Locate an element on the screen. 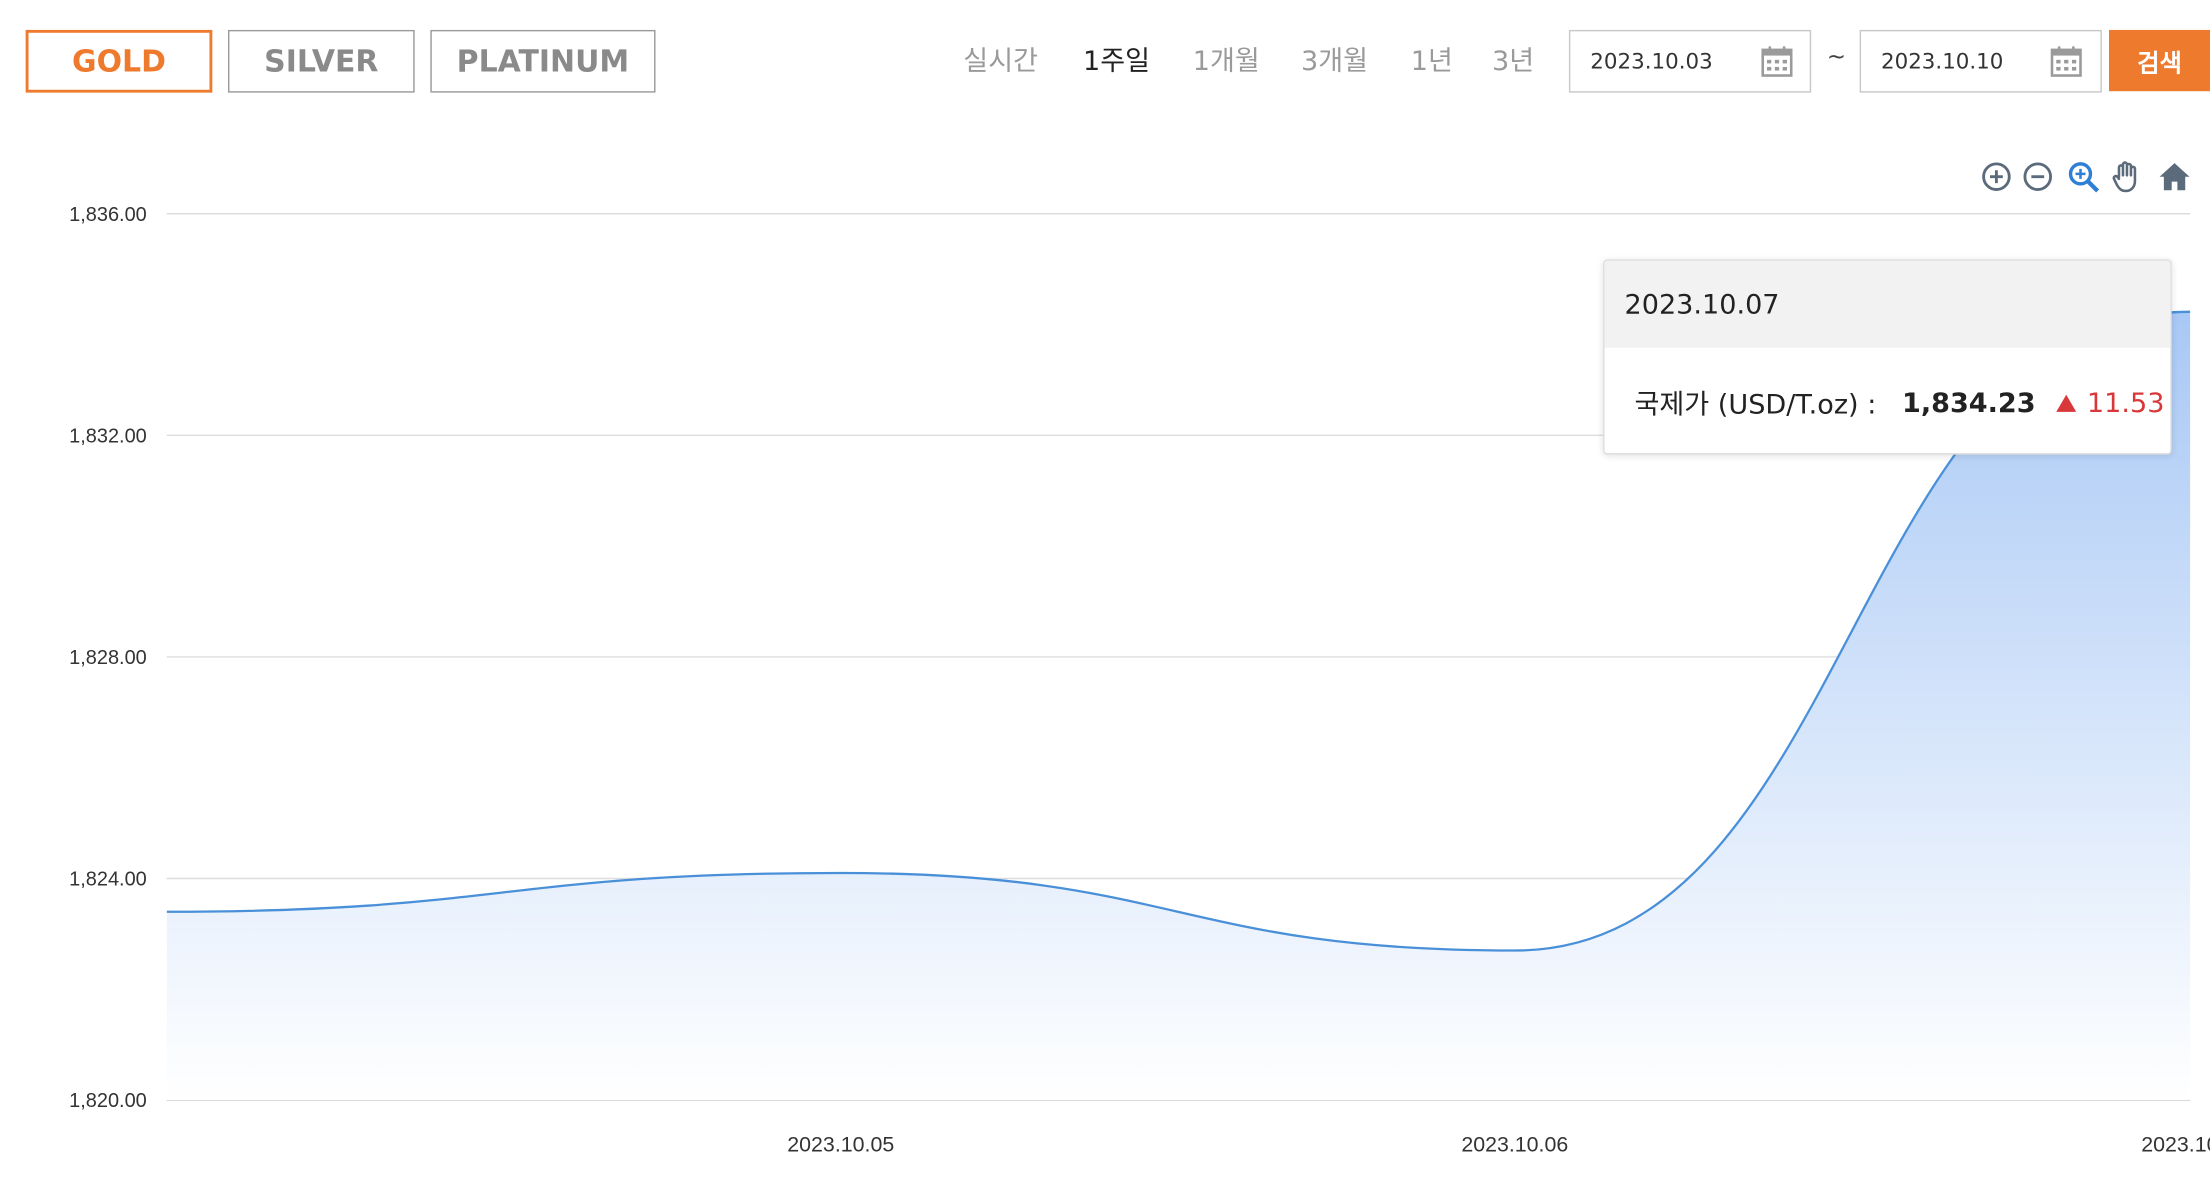 The height and width of the screenshot is (1182, 2210). x-tick-label: 2023.10.05 is located at coordinates (840, 1144).